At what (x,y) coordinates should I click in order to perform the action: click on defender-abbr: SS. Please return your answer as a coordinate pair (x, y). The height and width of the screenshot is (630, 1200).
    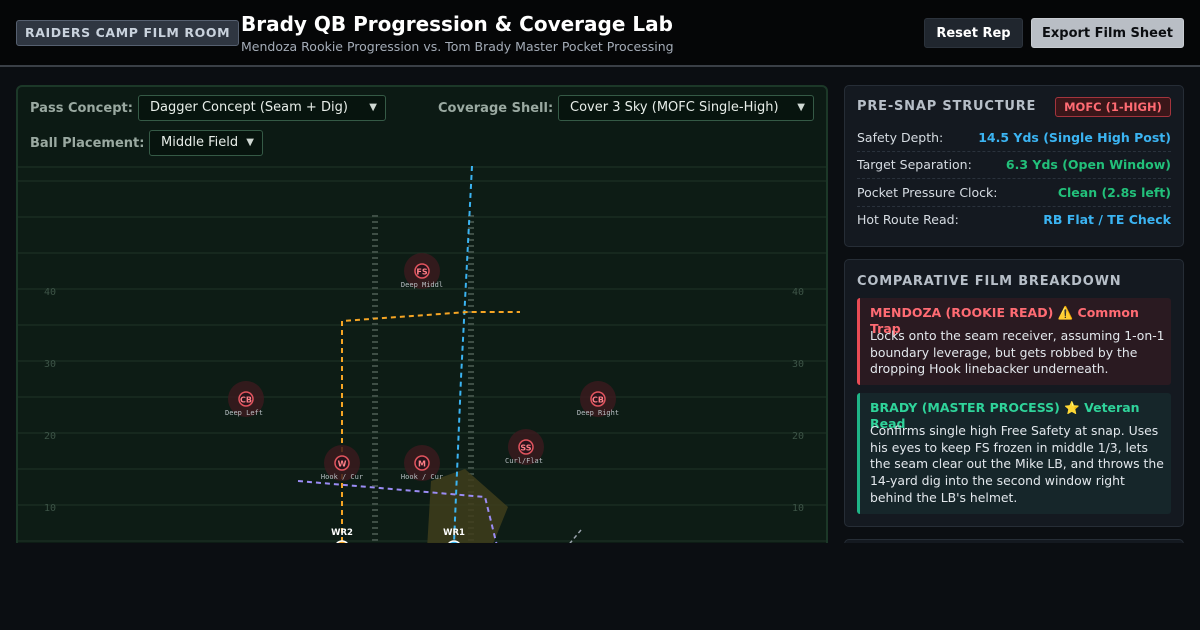
    Looking at the image, I should click on (525, 448).